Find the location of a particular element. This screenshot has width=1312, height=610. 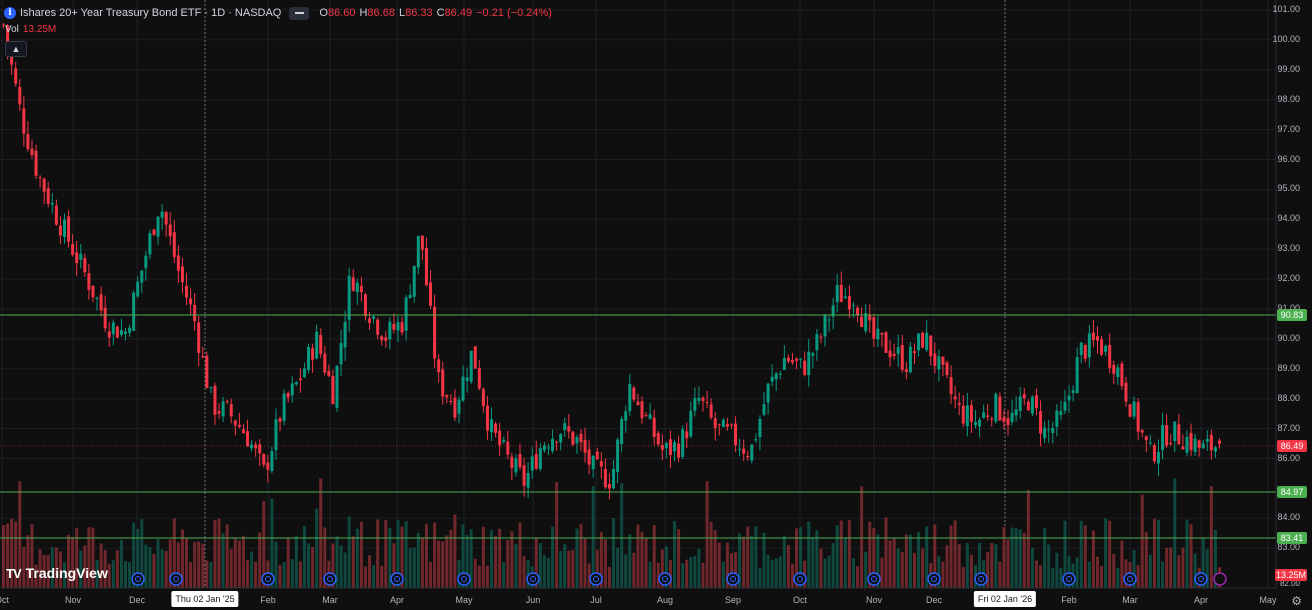

price-tick-label: 91.00 is located at coordinates (1288, 308).